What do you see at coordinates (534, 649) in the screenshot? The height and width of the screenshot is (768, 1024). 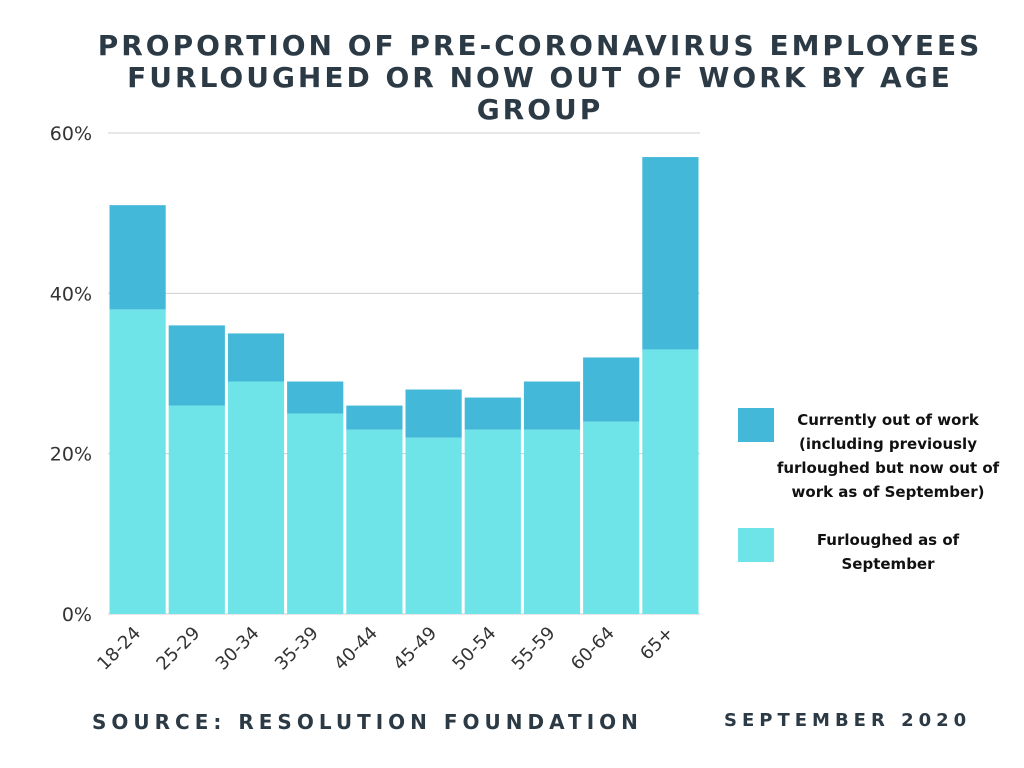 I see `x-tick-label: 55-59` at bounding box center [534, 649].